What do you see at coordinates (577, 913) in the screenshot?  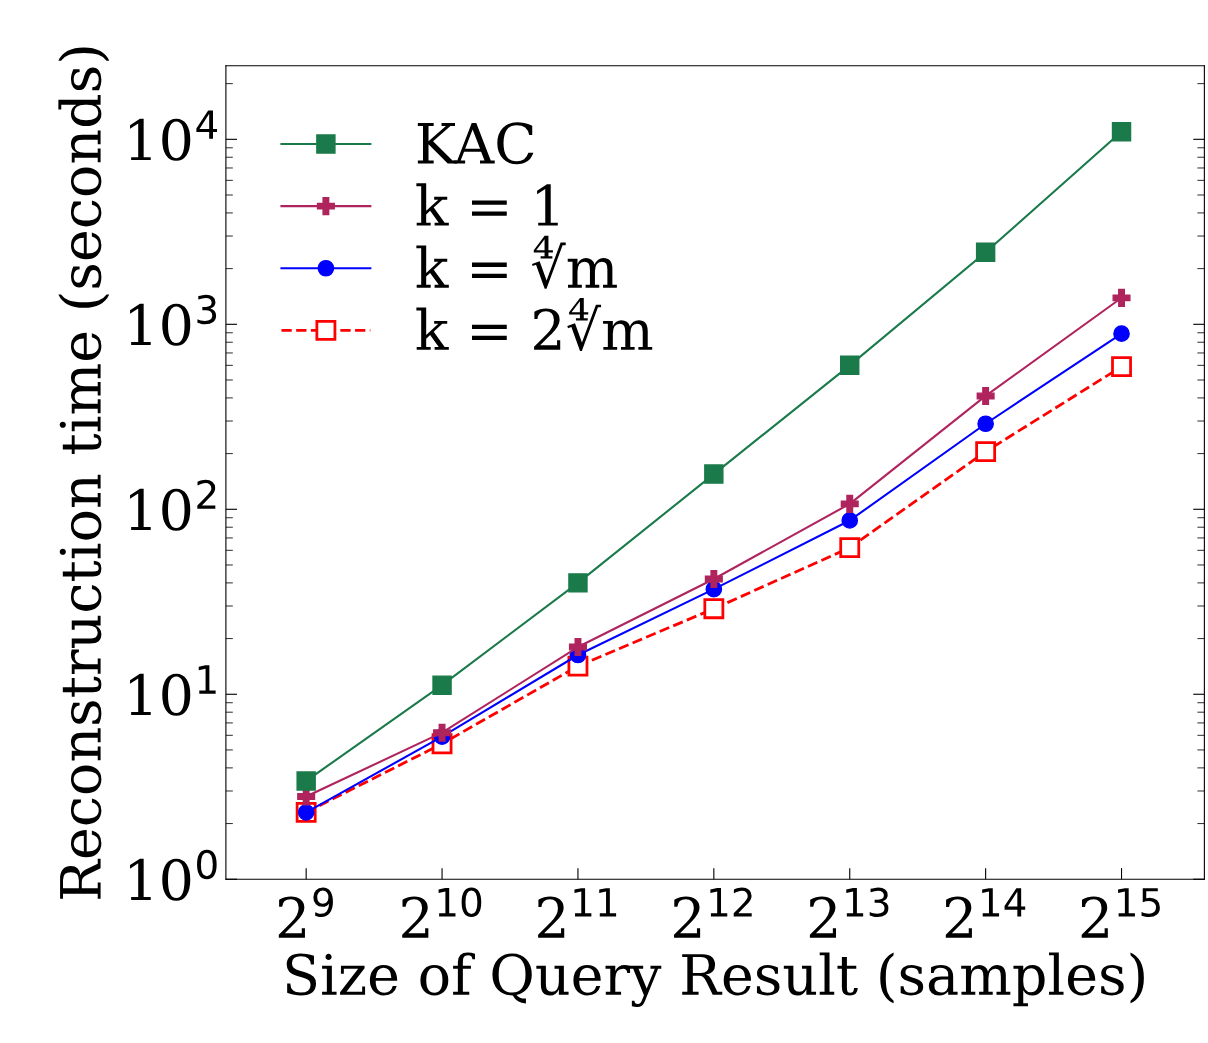 I see `x-tick-label: 2$^{11}$` at bounding box center [577, 913].